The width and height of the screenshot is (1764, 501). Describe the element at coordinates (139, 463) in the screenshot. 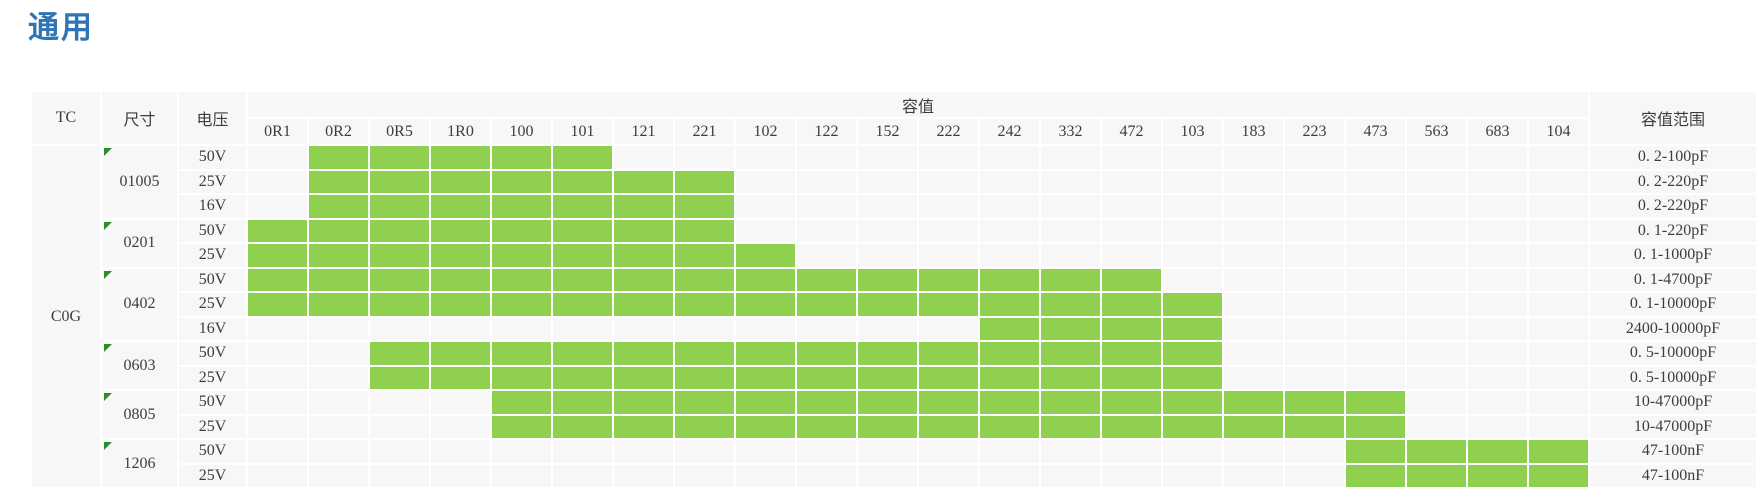

I see `size-cell-1206: 1206` at that location.